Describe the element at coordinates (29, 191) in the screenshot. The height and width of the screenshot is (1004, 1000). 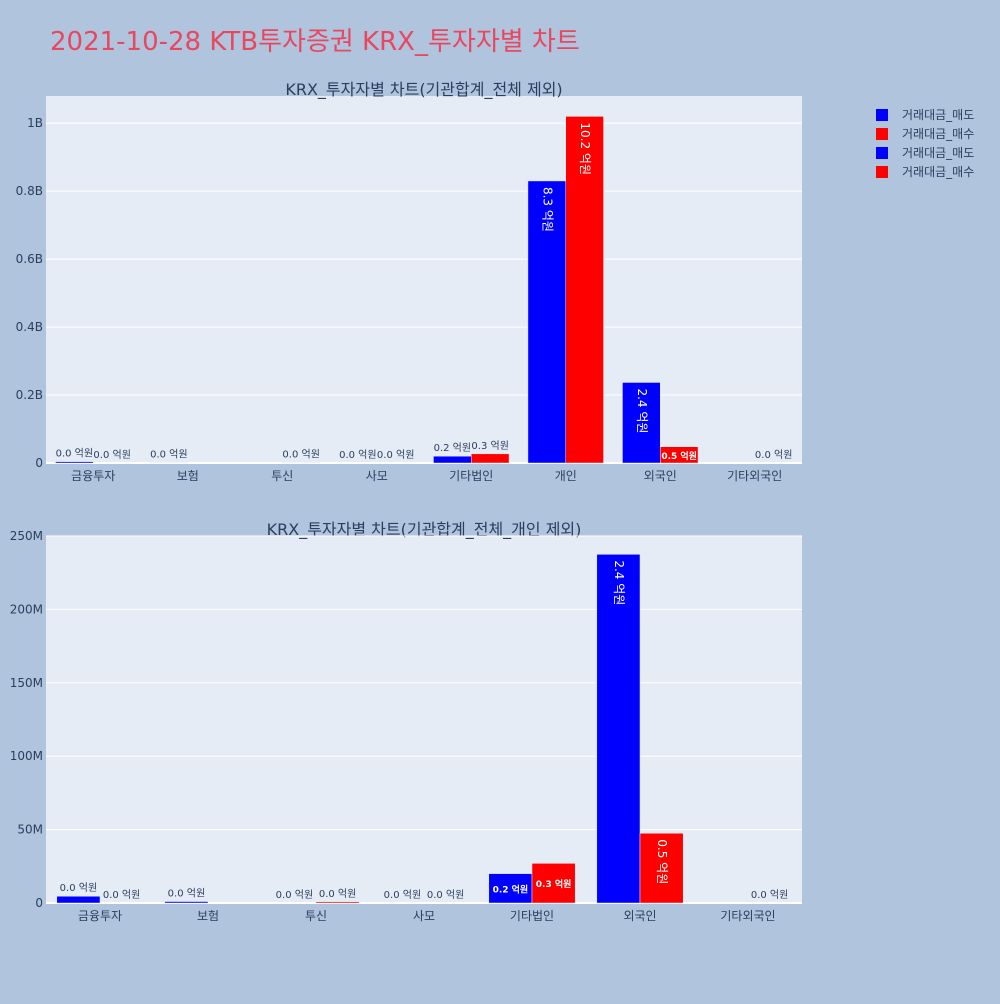
I see `y-tick-label: 0.8B` at that location.